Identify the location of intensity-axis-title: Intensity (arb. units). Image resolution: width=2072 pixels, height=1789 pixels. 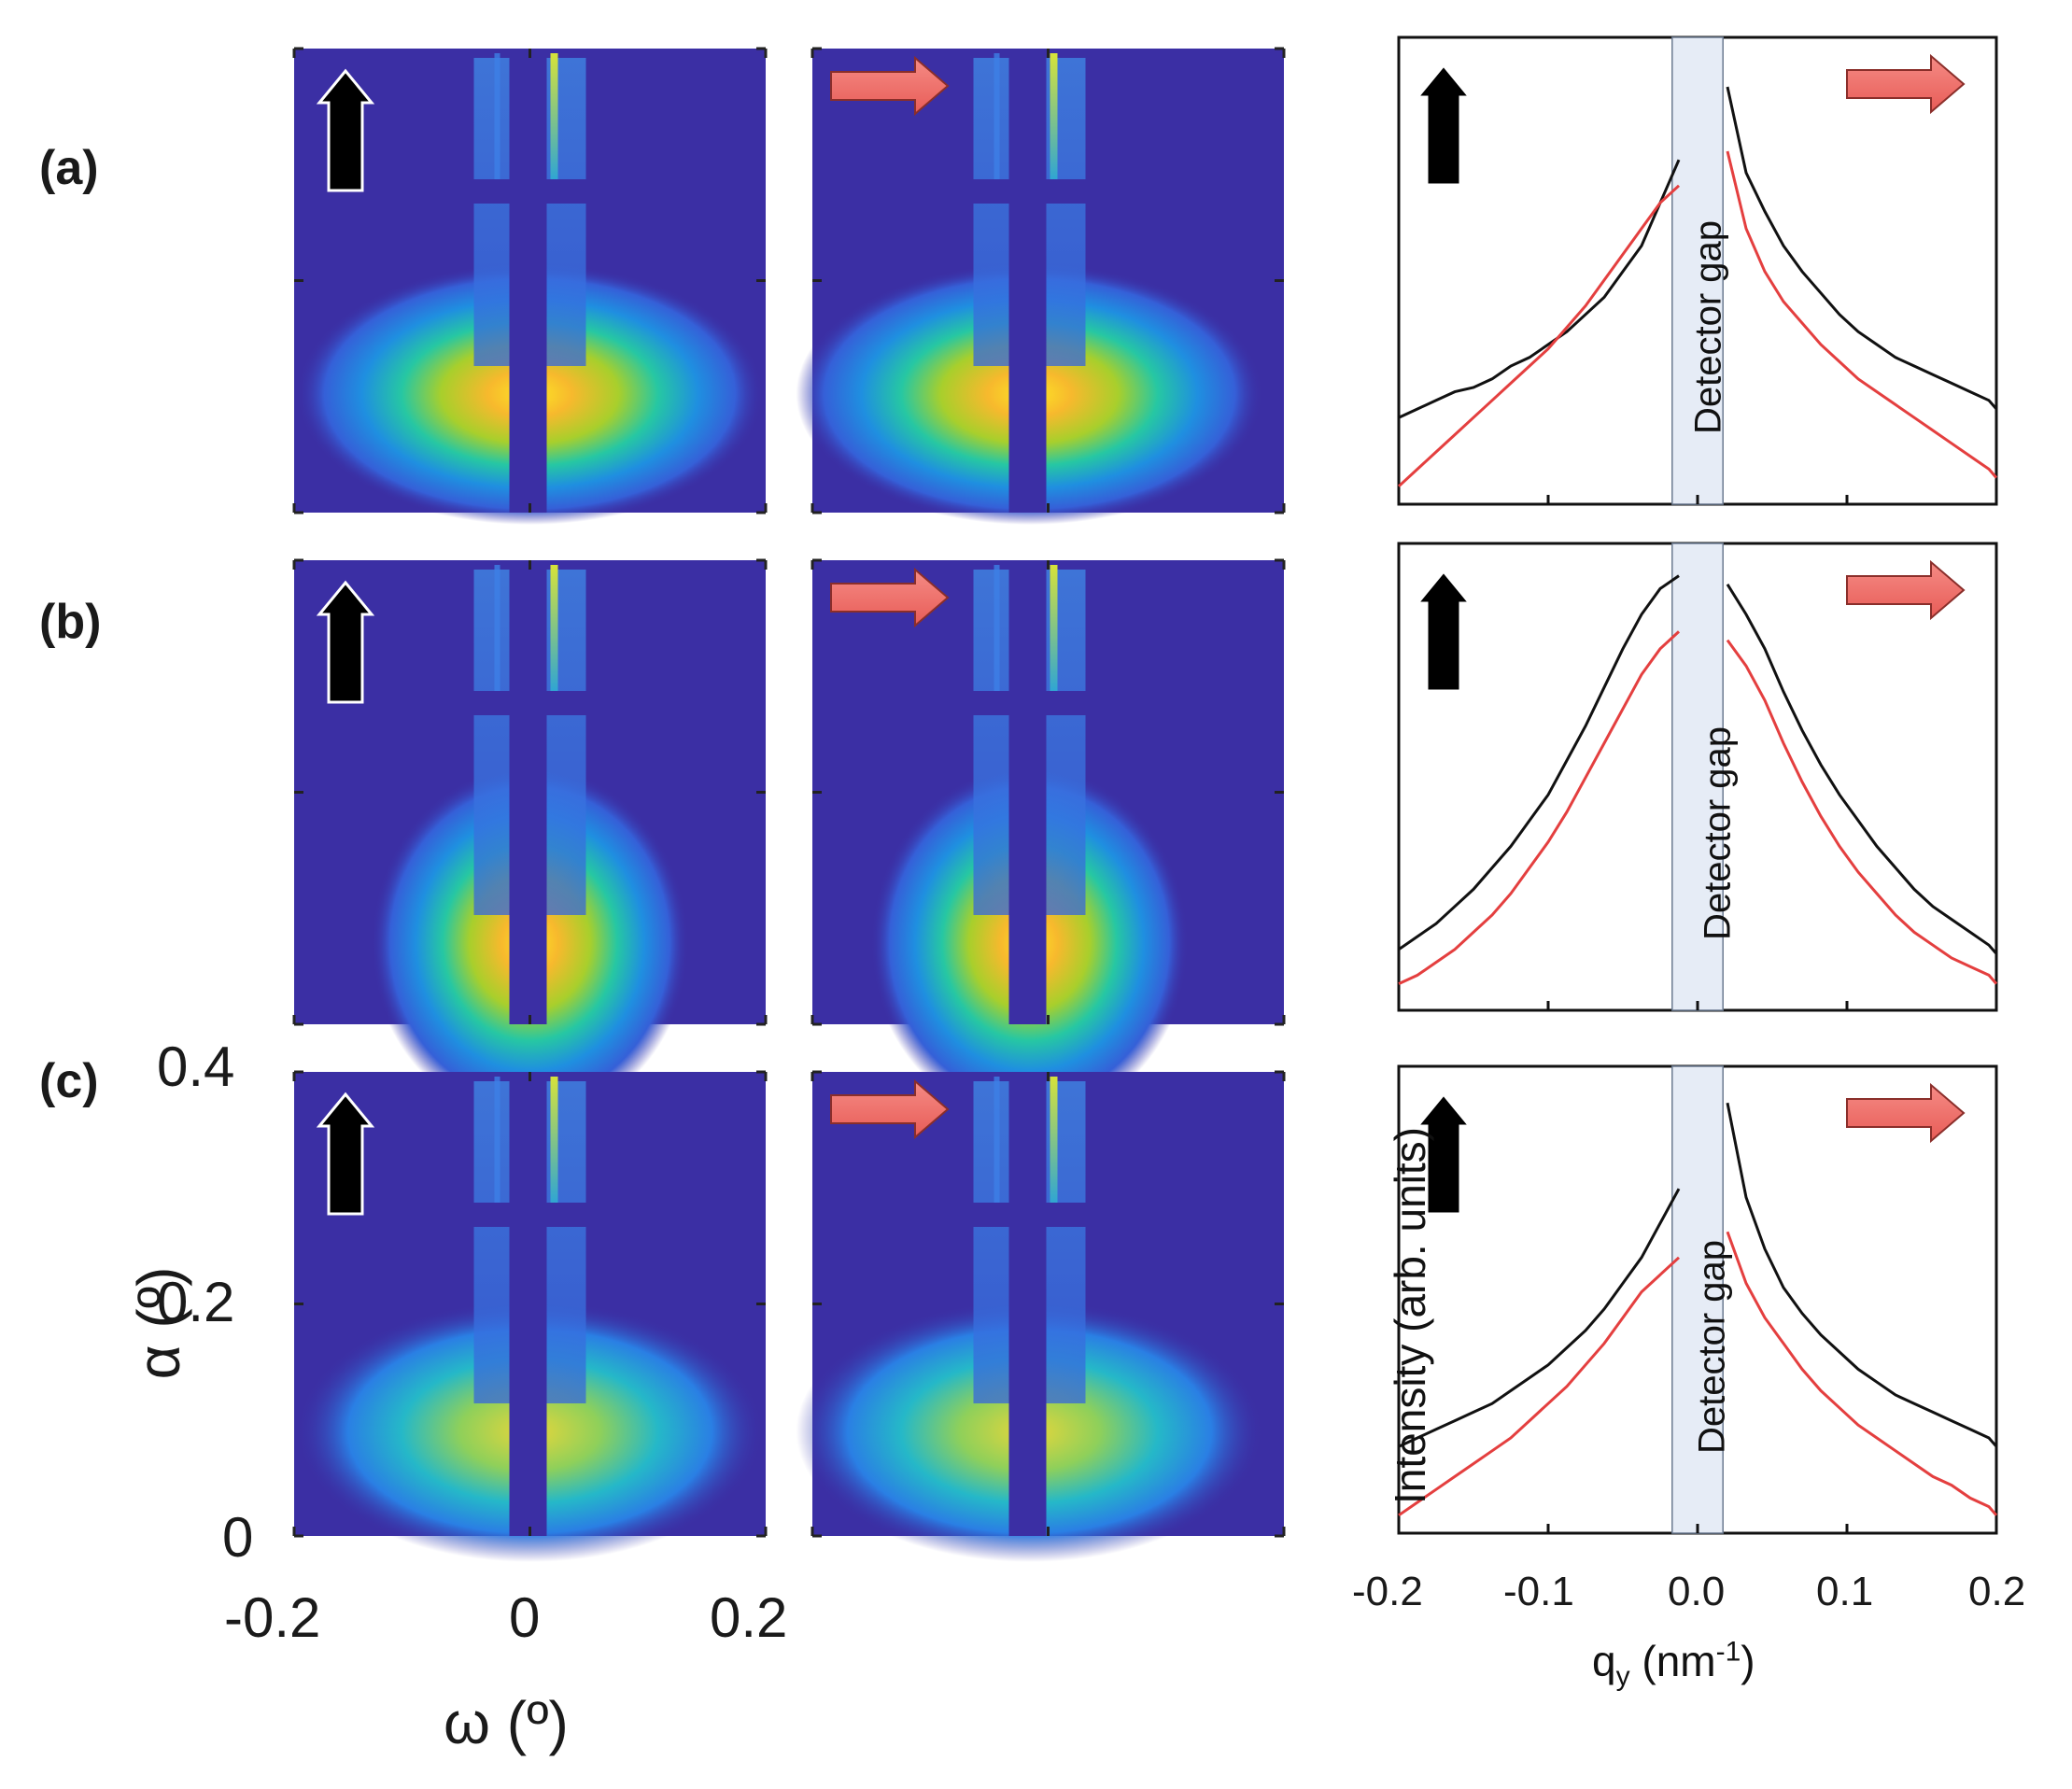
(1410, 1315).